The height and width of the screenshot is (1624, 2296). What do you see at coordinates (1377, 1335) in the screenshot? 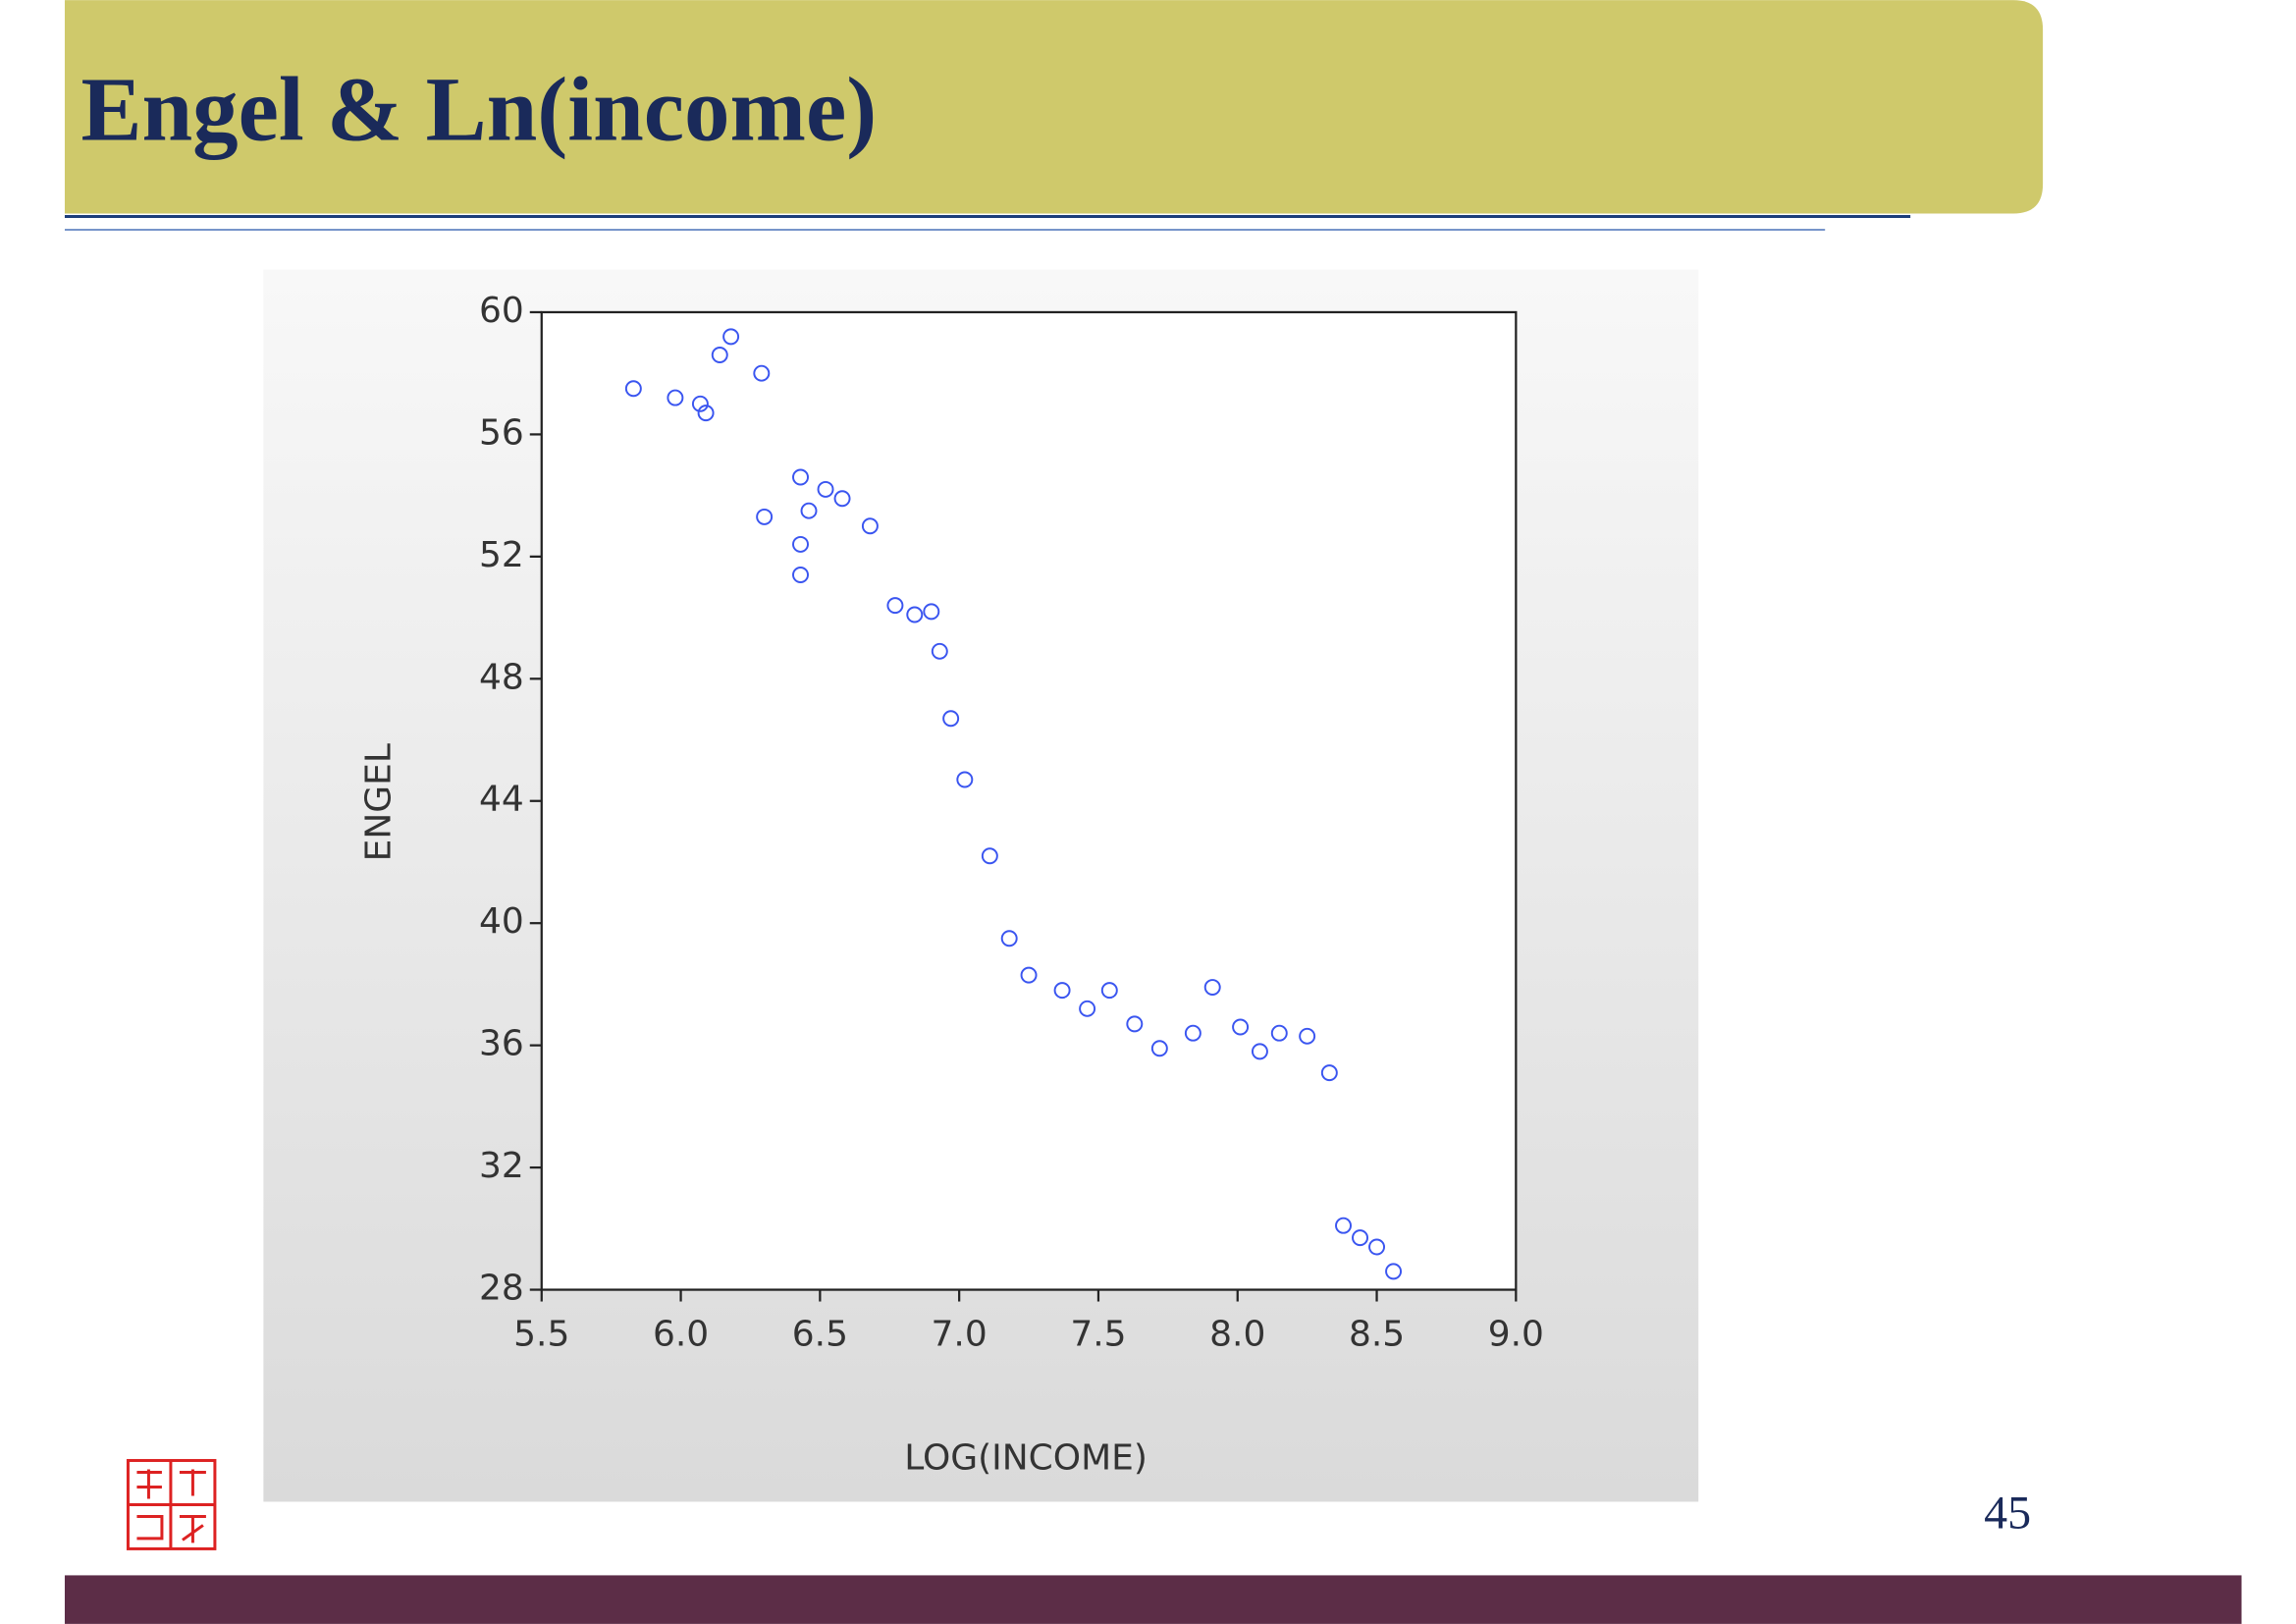
I see `x-tick-label: 8.5` at bounding box center [1377, 1335].